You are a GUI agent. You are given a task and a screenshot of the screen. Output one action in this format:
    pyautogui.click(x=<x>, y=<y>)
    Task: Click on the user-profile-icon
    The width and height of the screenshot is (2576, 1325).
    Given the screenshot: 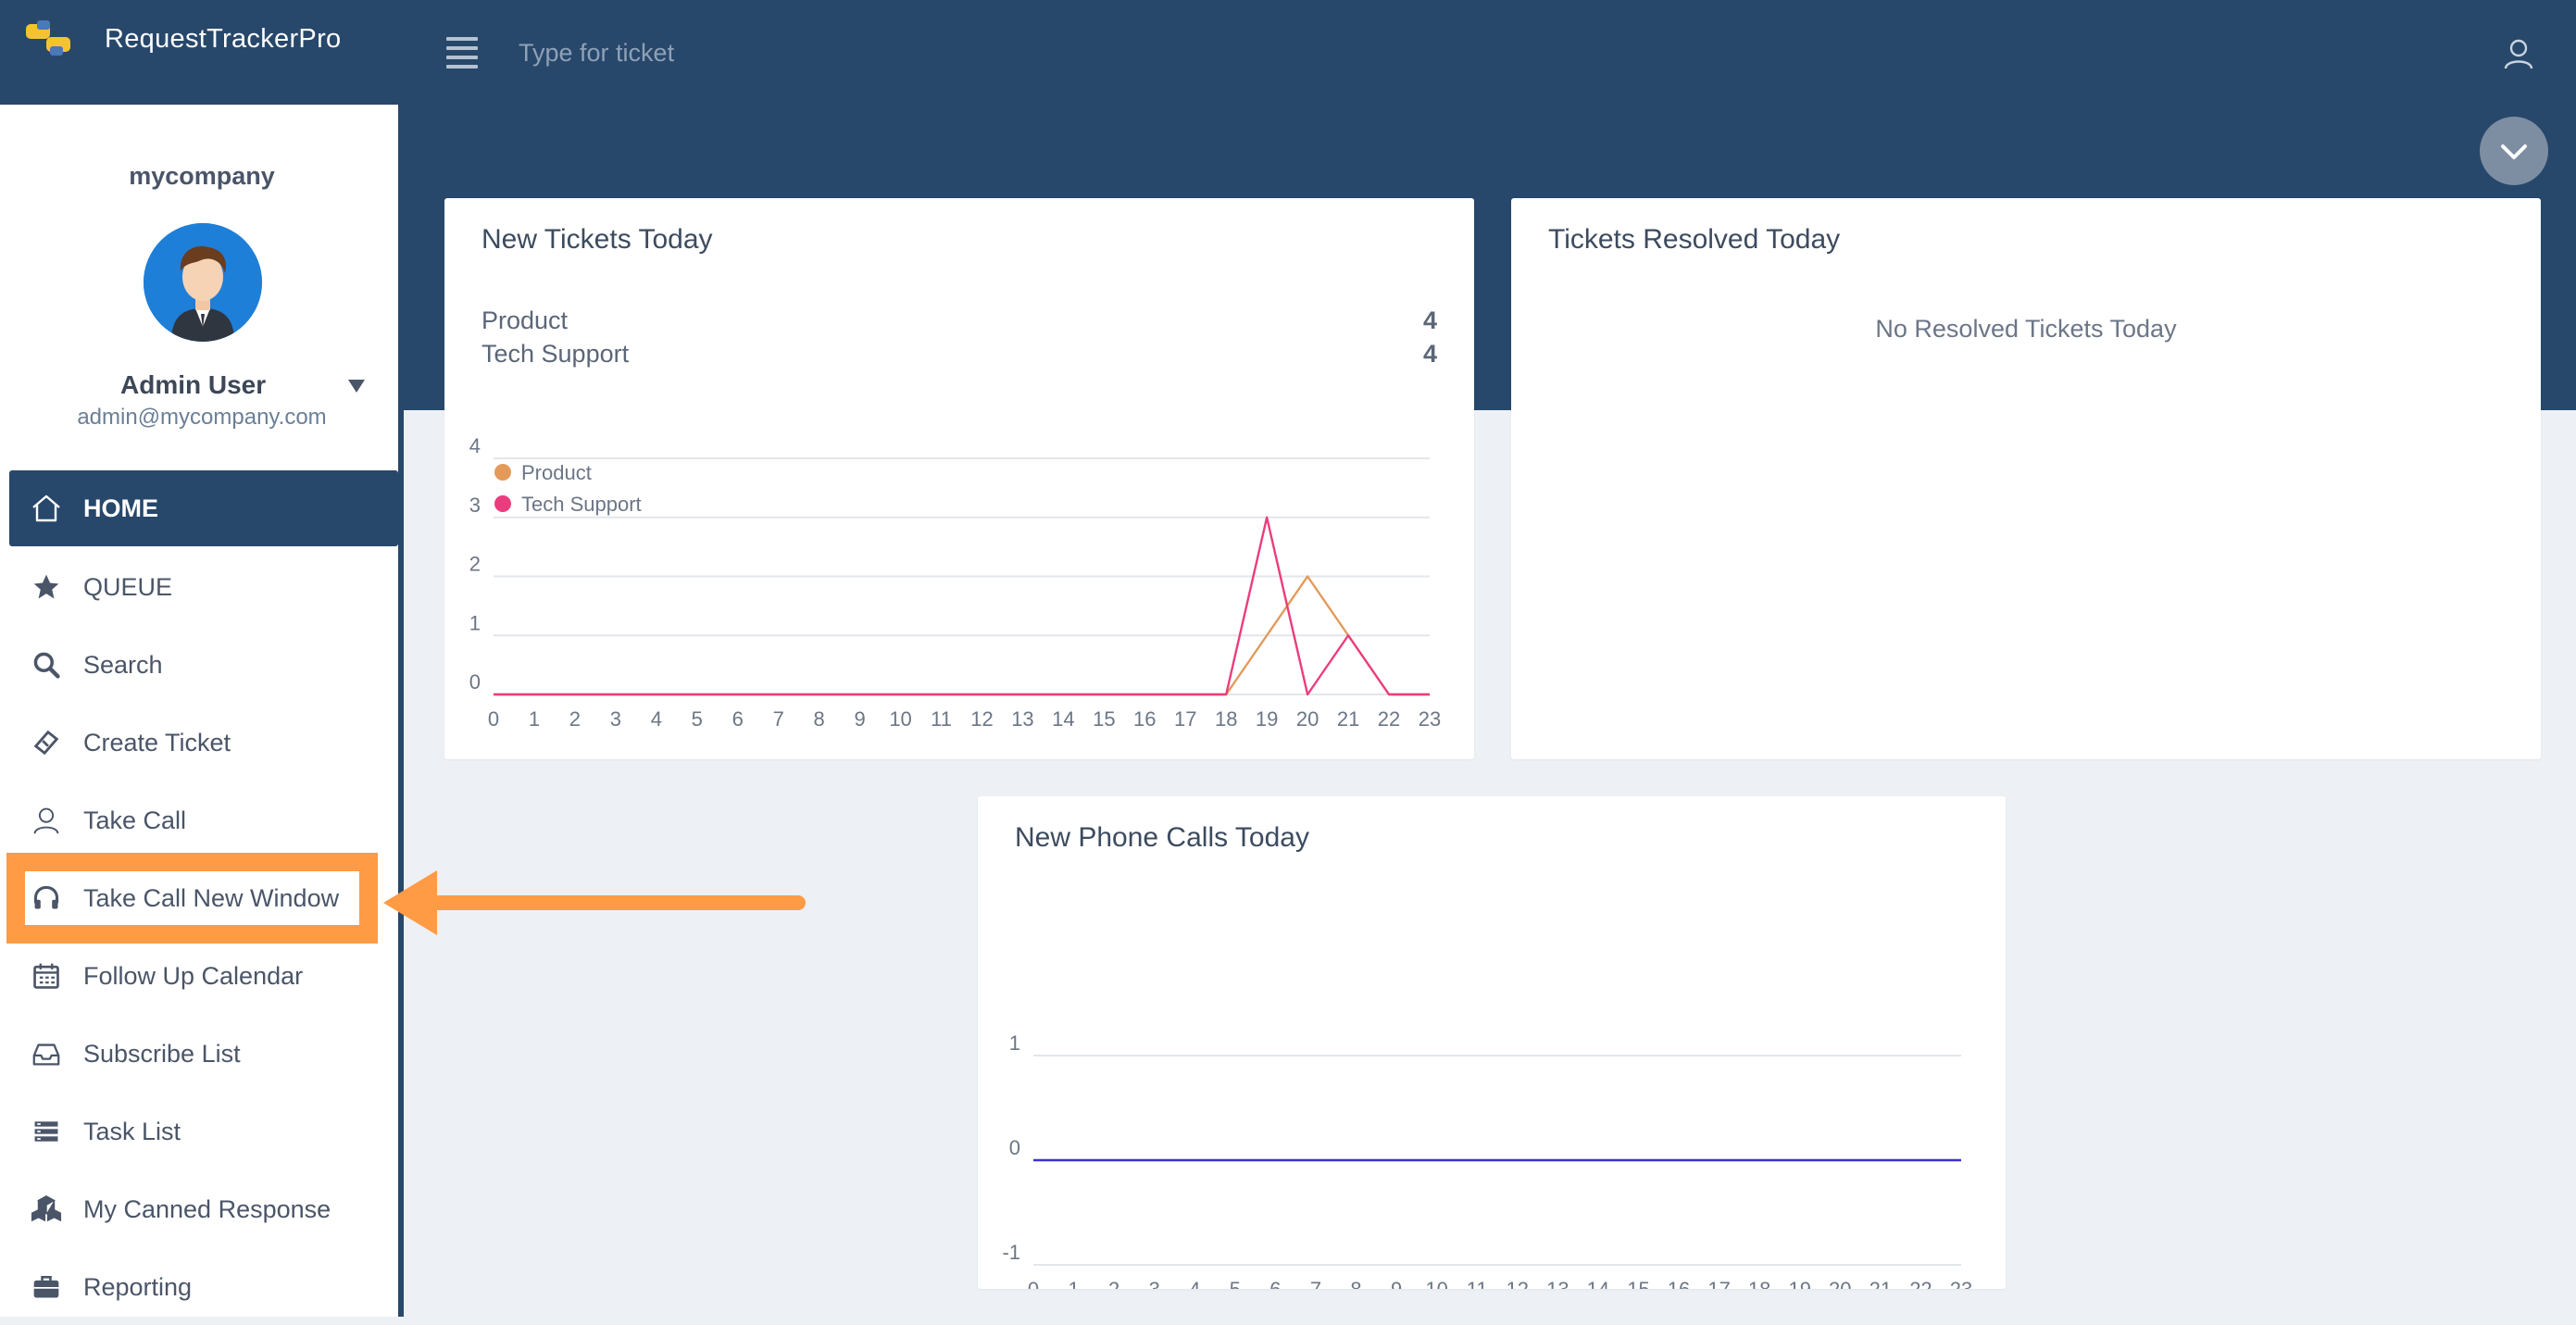 What is the action you would take?
    pyautogui.click(x=2518, y=53)
    